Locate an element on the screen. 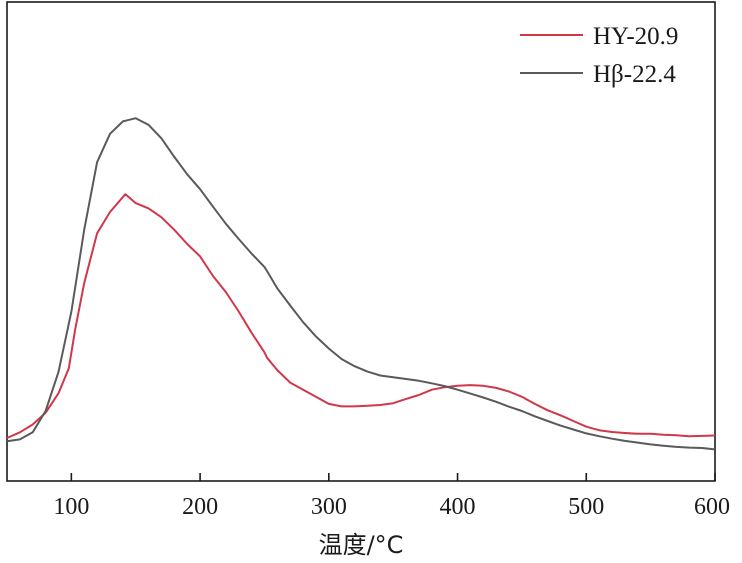  x-tick-label-100: 100 is located at coordinates (71, 507).